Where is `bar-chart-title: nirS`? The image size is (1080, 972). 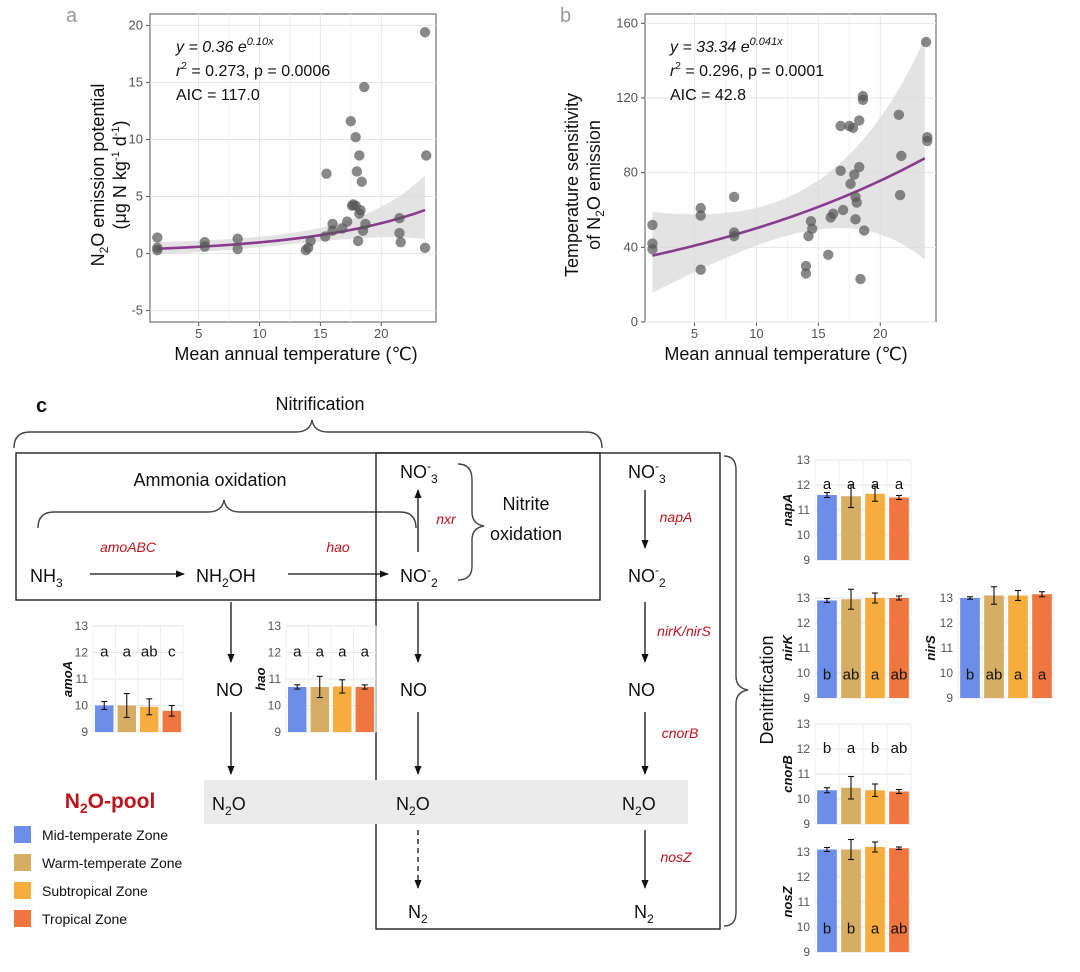
bar-chart-title: nirS is located at coordinates (930, 648).